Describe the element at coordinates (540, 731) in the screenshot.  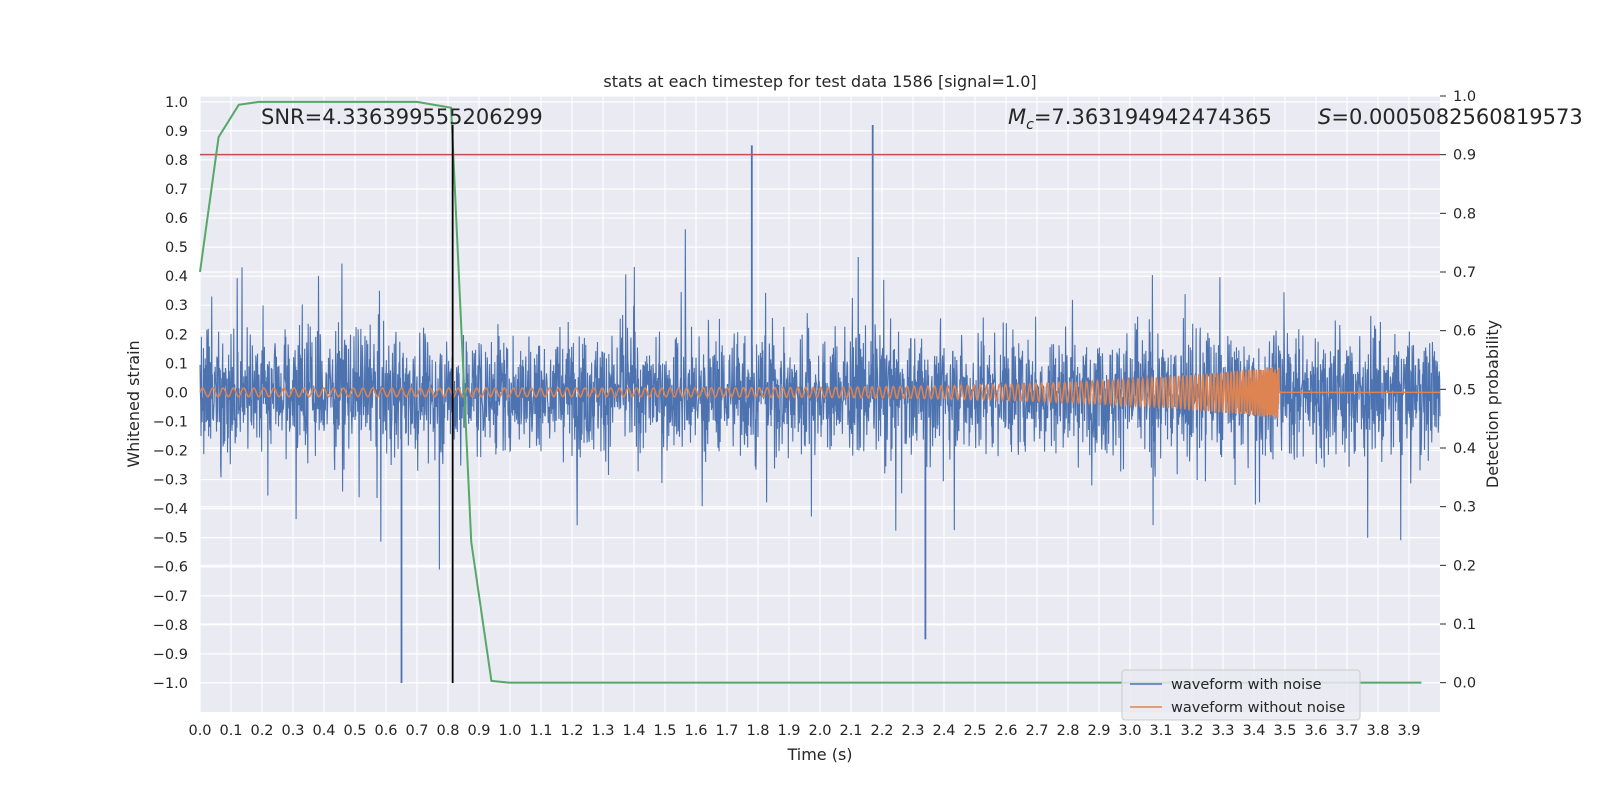
I see `x-tick-label: 1.1` at that location.